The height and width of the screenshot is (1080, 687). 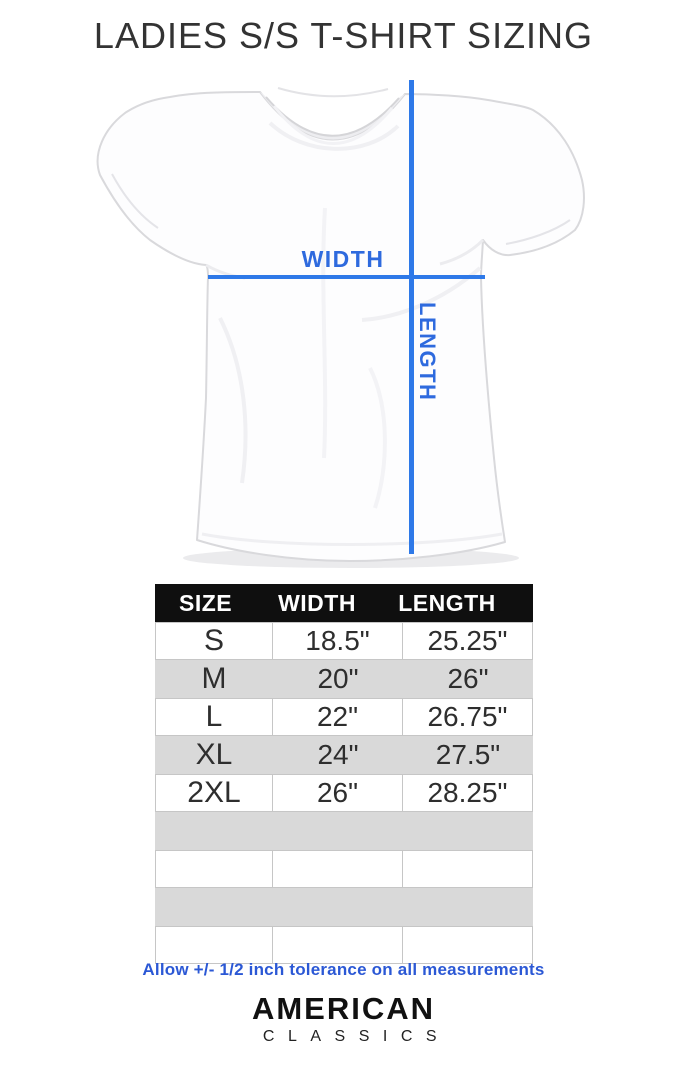 I want to click on size-row-2xl: 2XL 26" 28.25", so click(x=344, y=793).